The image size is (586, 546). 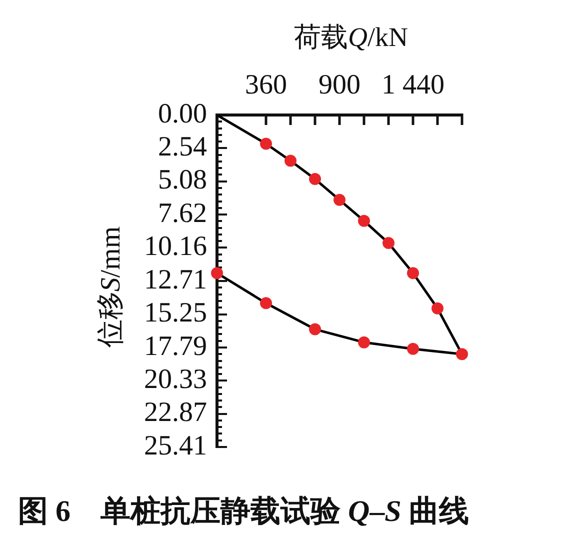 I want to click on x-tick-label: 360, so click(x=266, y=85).